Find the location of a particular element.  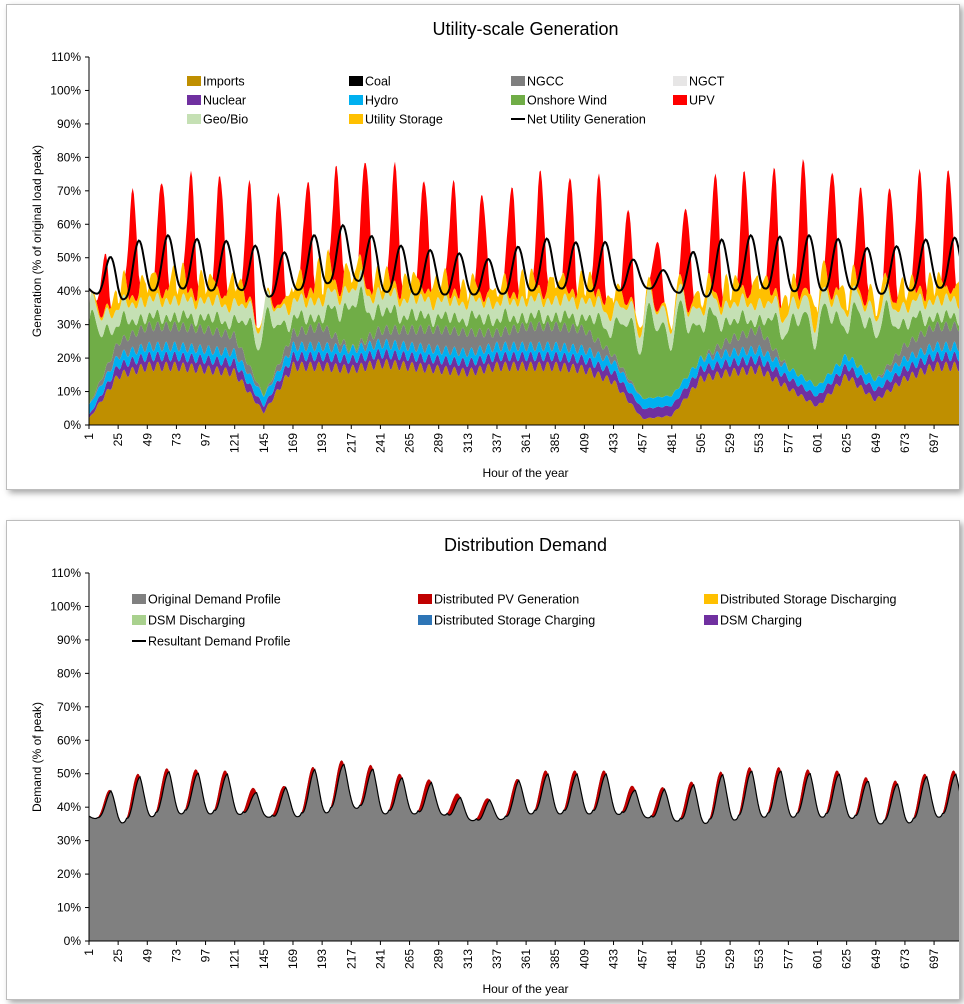

series-area-ngcc is located at coordinates (525, 363).